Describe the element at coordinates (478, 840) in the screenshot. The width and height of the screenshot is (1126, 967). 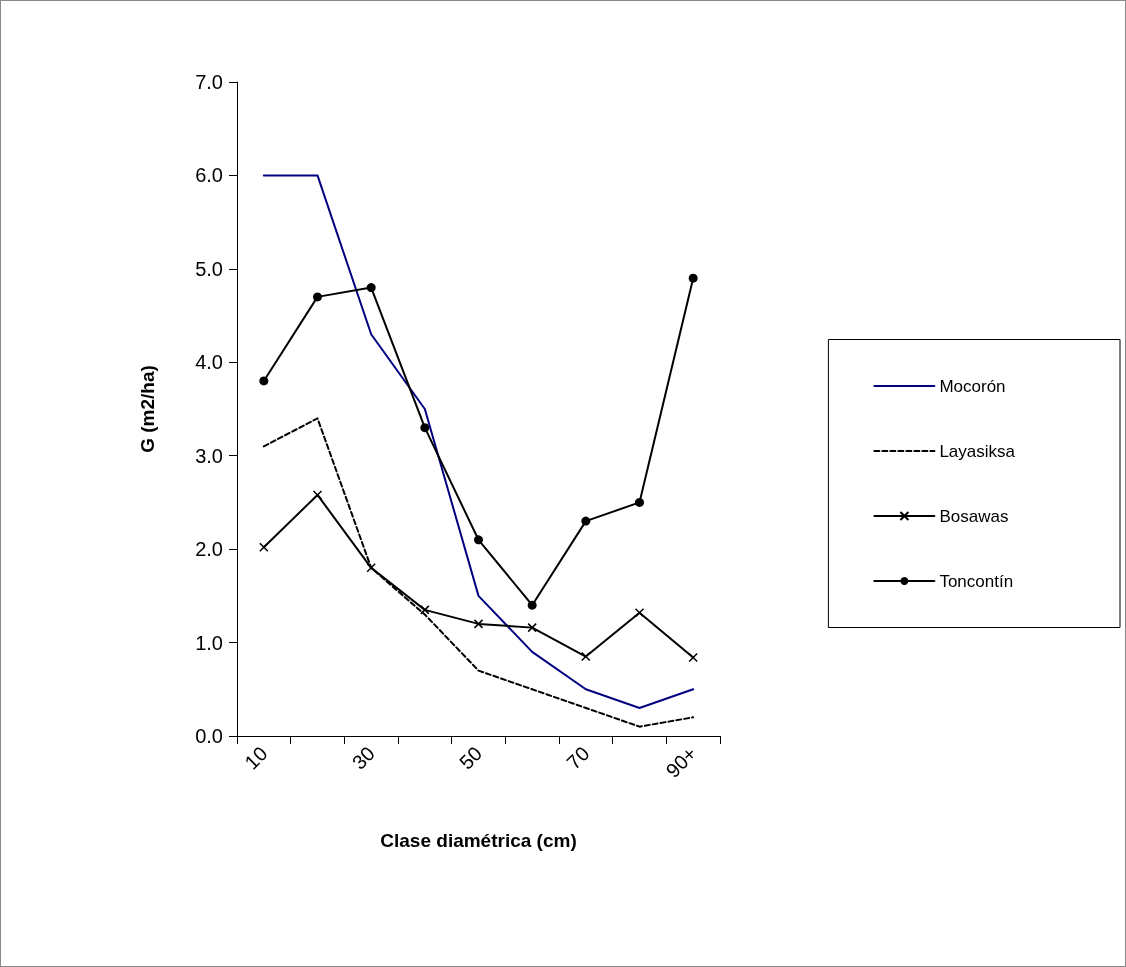
I see `x-axis-title: Clase diamétrica (cm)` at that location.